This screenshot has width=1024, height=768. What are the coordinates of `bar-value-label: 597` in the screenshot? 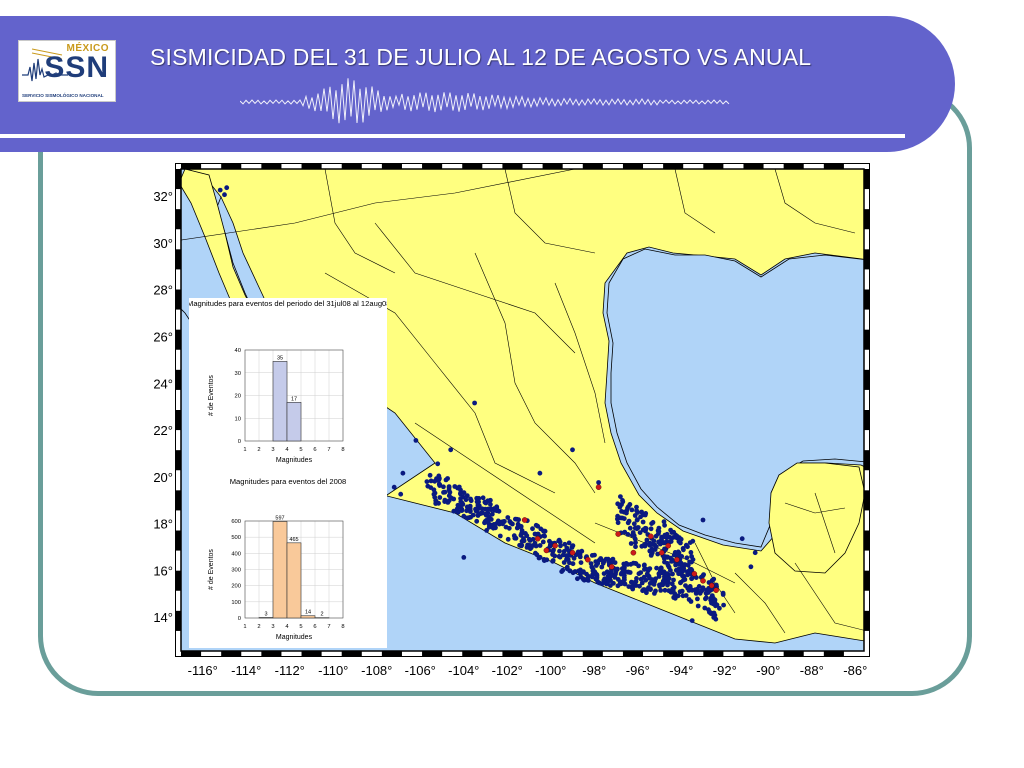 It's located at (279, 518).